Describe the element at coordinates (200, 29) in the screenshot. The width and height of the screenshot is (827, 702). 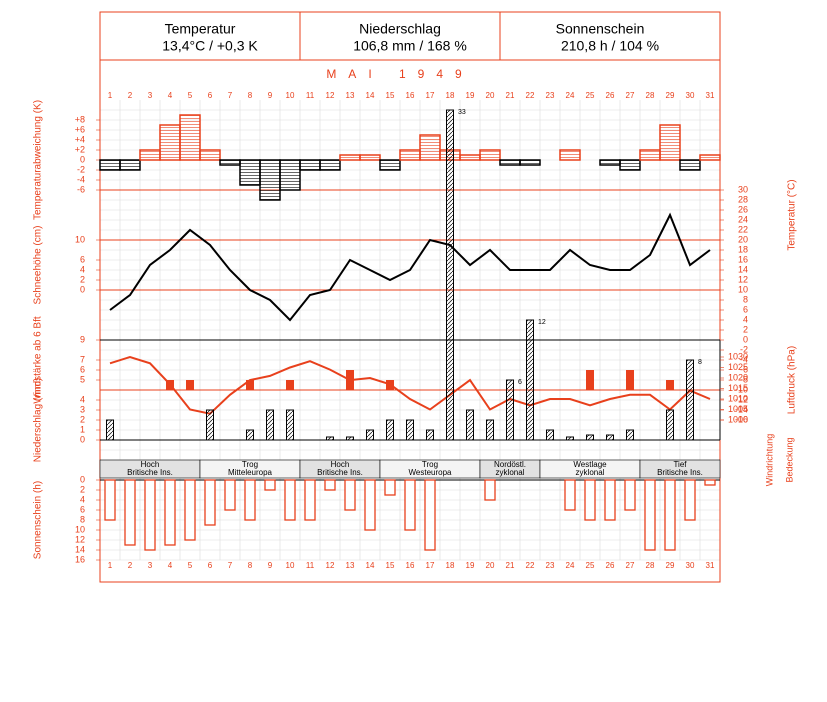
I see `header-label: Temperatur` at that location.